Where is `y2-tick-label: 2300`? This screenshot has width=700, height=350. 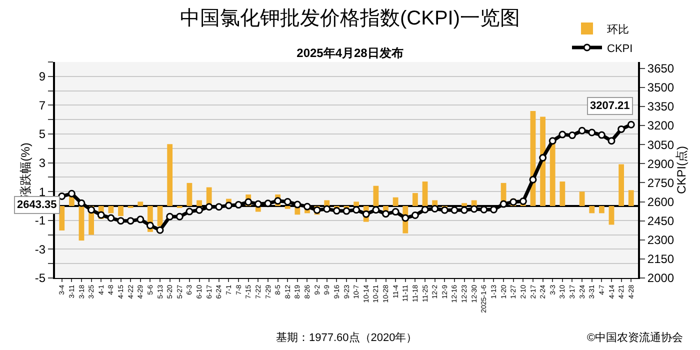
y2-tick-label: 2300 is located at coordinates (660, 240).